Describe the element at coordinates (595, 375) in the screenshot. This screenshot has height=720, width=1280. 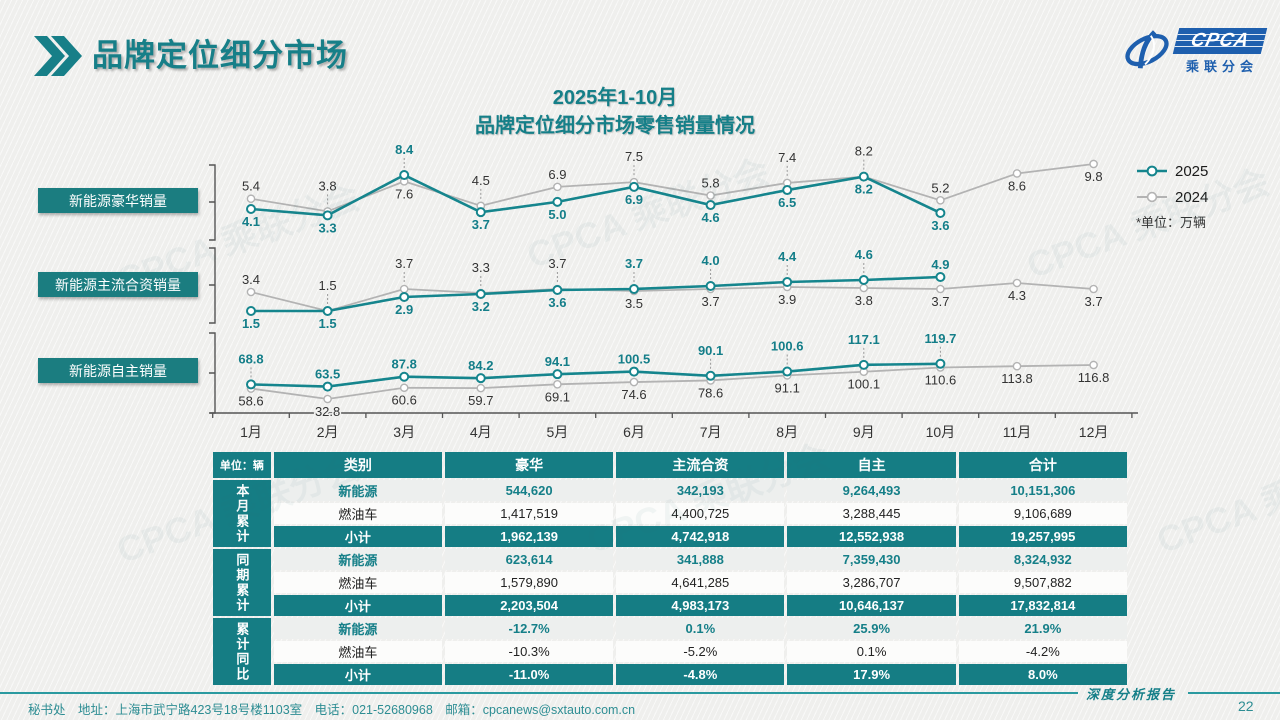
I see `line-2025` at that location.